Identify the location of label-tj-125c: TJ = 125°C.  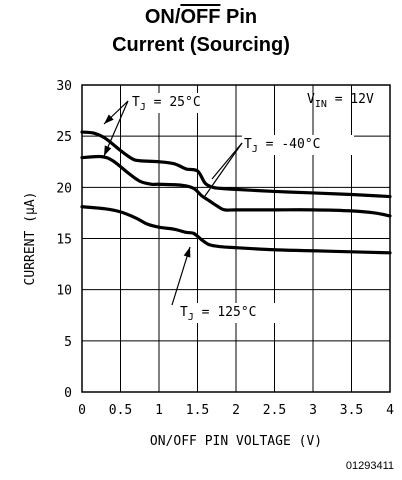
(218, 314).